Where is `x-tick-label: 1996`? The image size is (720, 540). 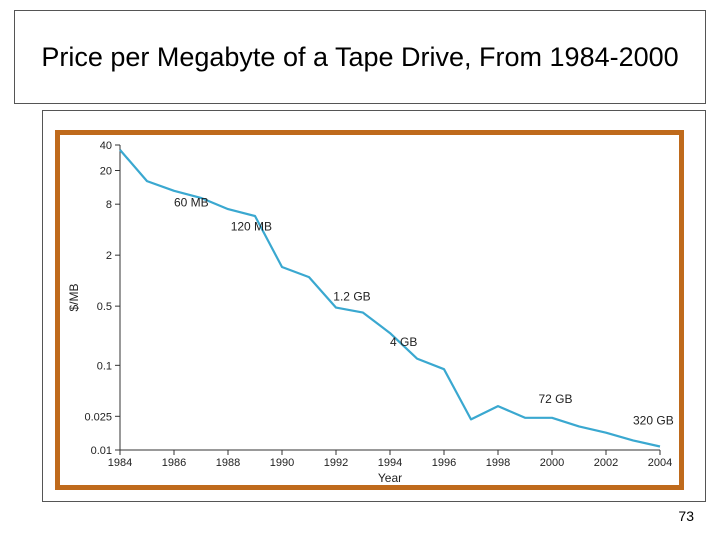 x-tick-label: 1996 is located at coordinates (444, 463).